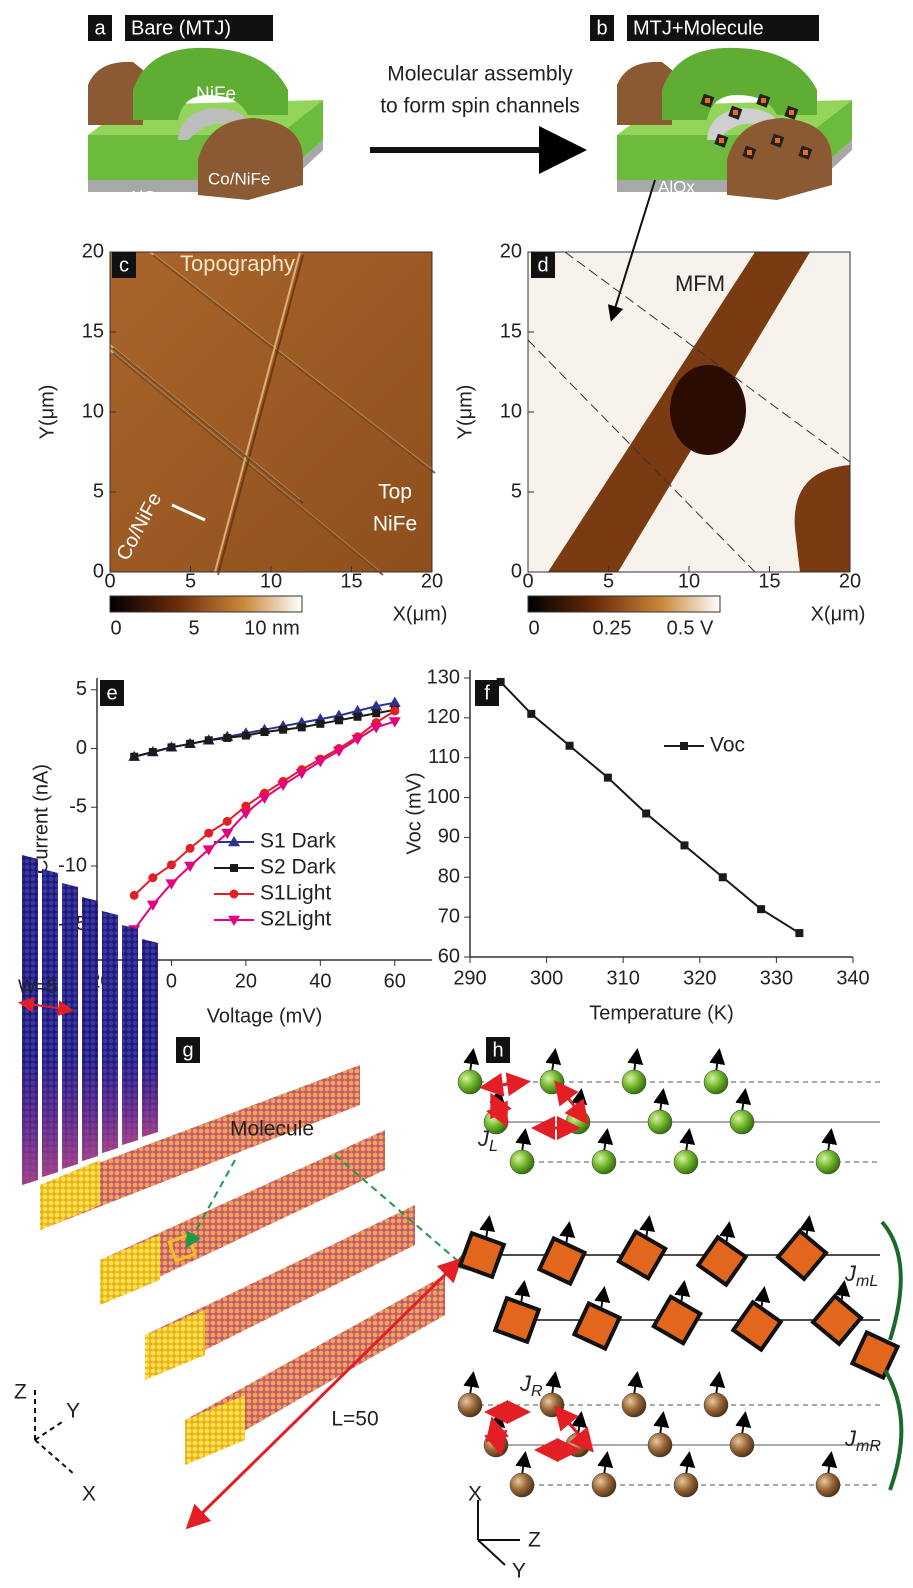 The height and width of the screenshot is (1588, 913). Describe the element at coordinates (100, 28) in the screenshot. I see `panel-label: a` at that location.